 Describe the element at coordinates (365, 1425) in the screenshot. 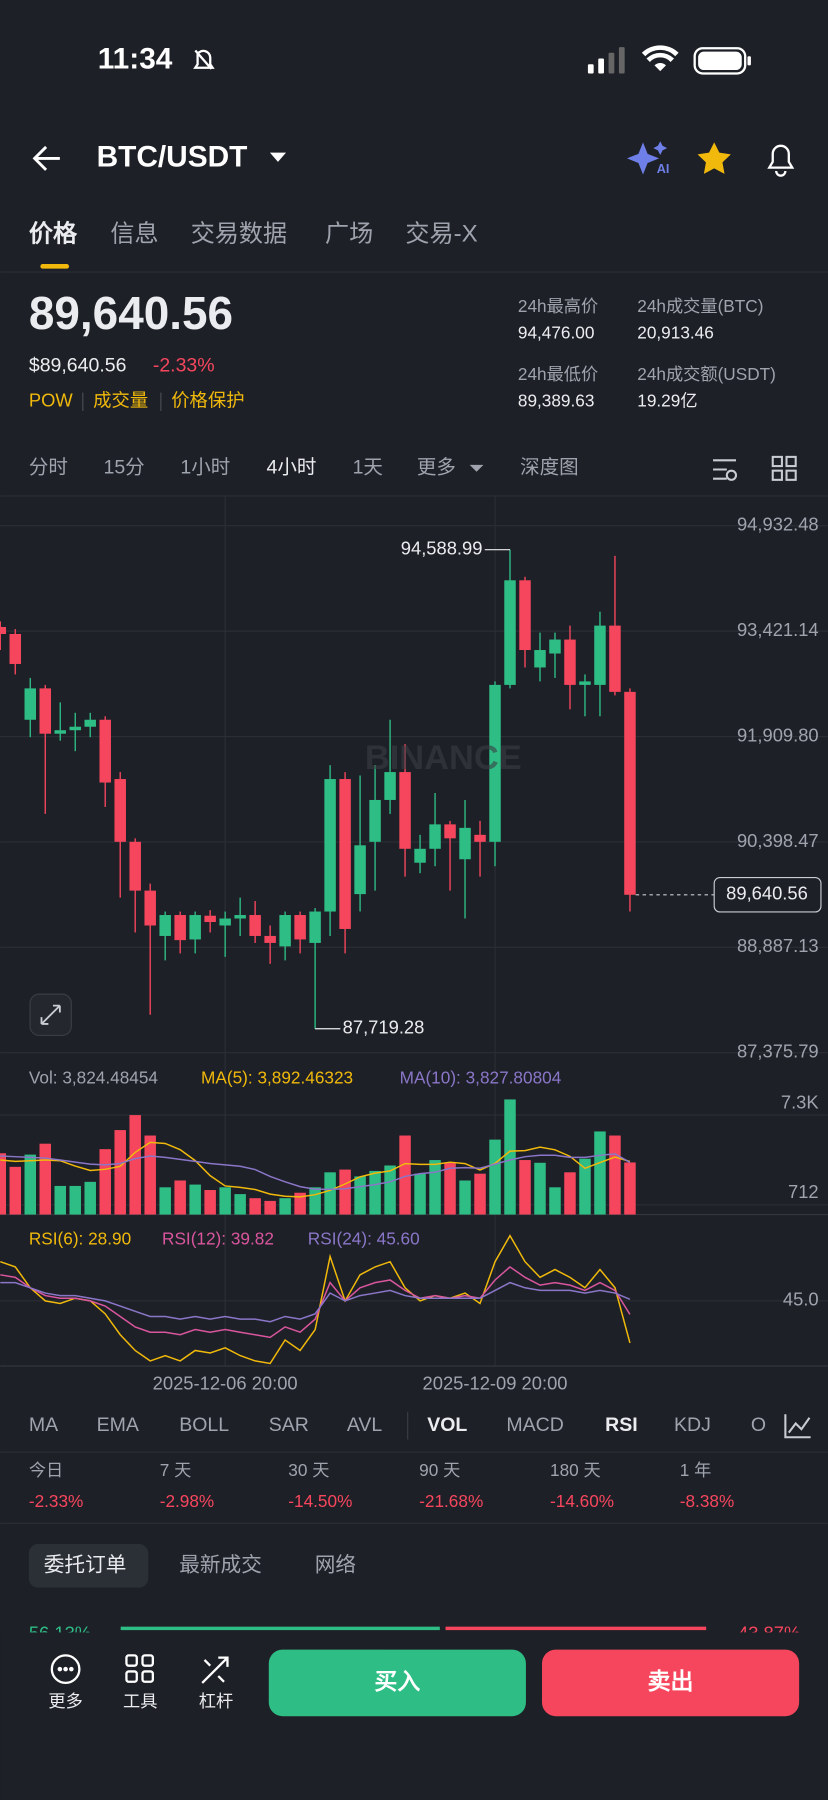

I see `indicator-option: AVL` at that location.